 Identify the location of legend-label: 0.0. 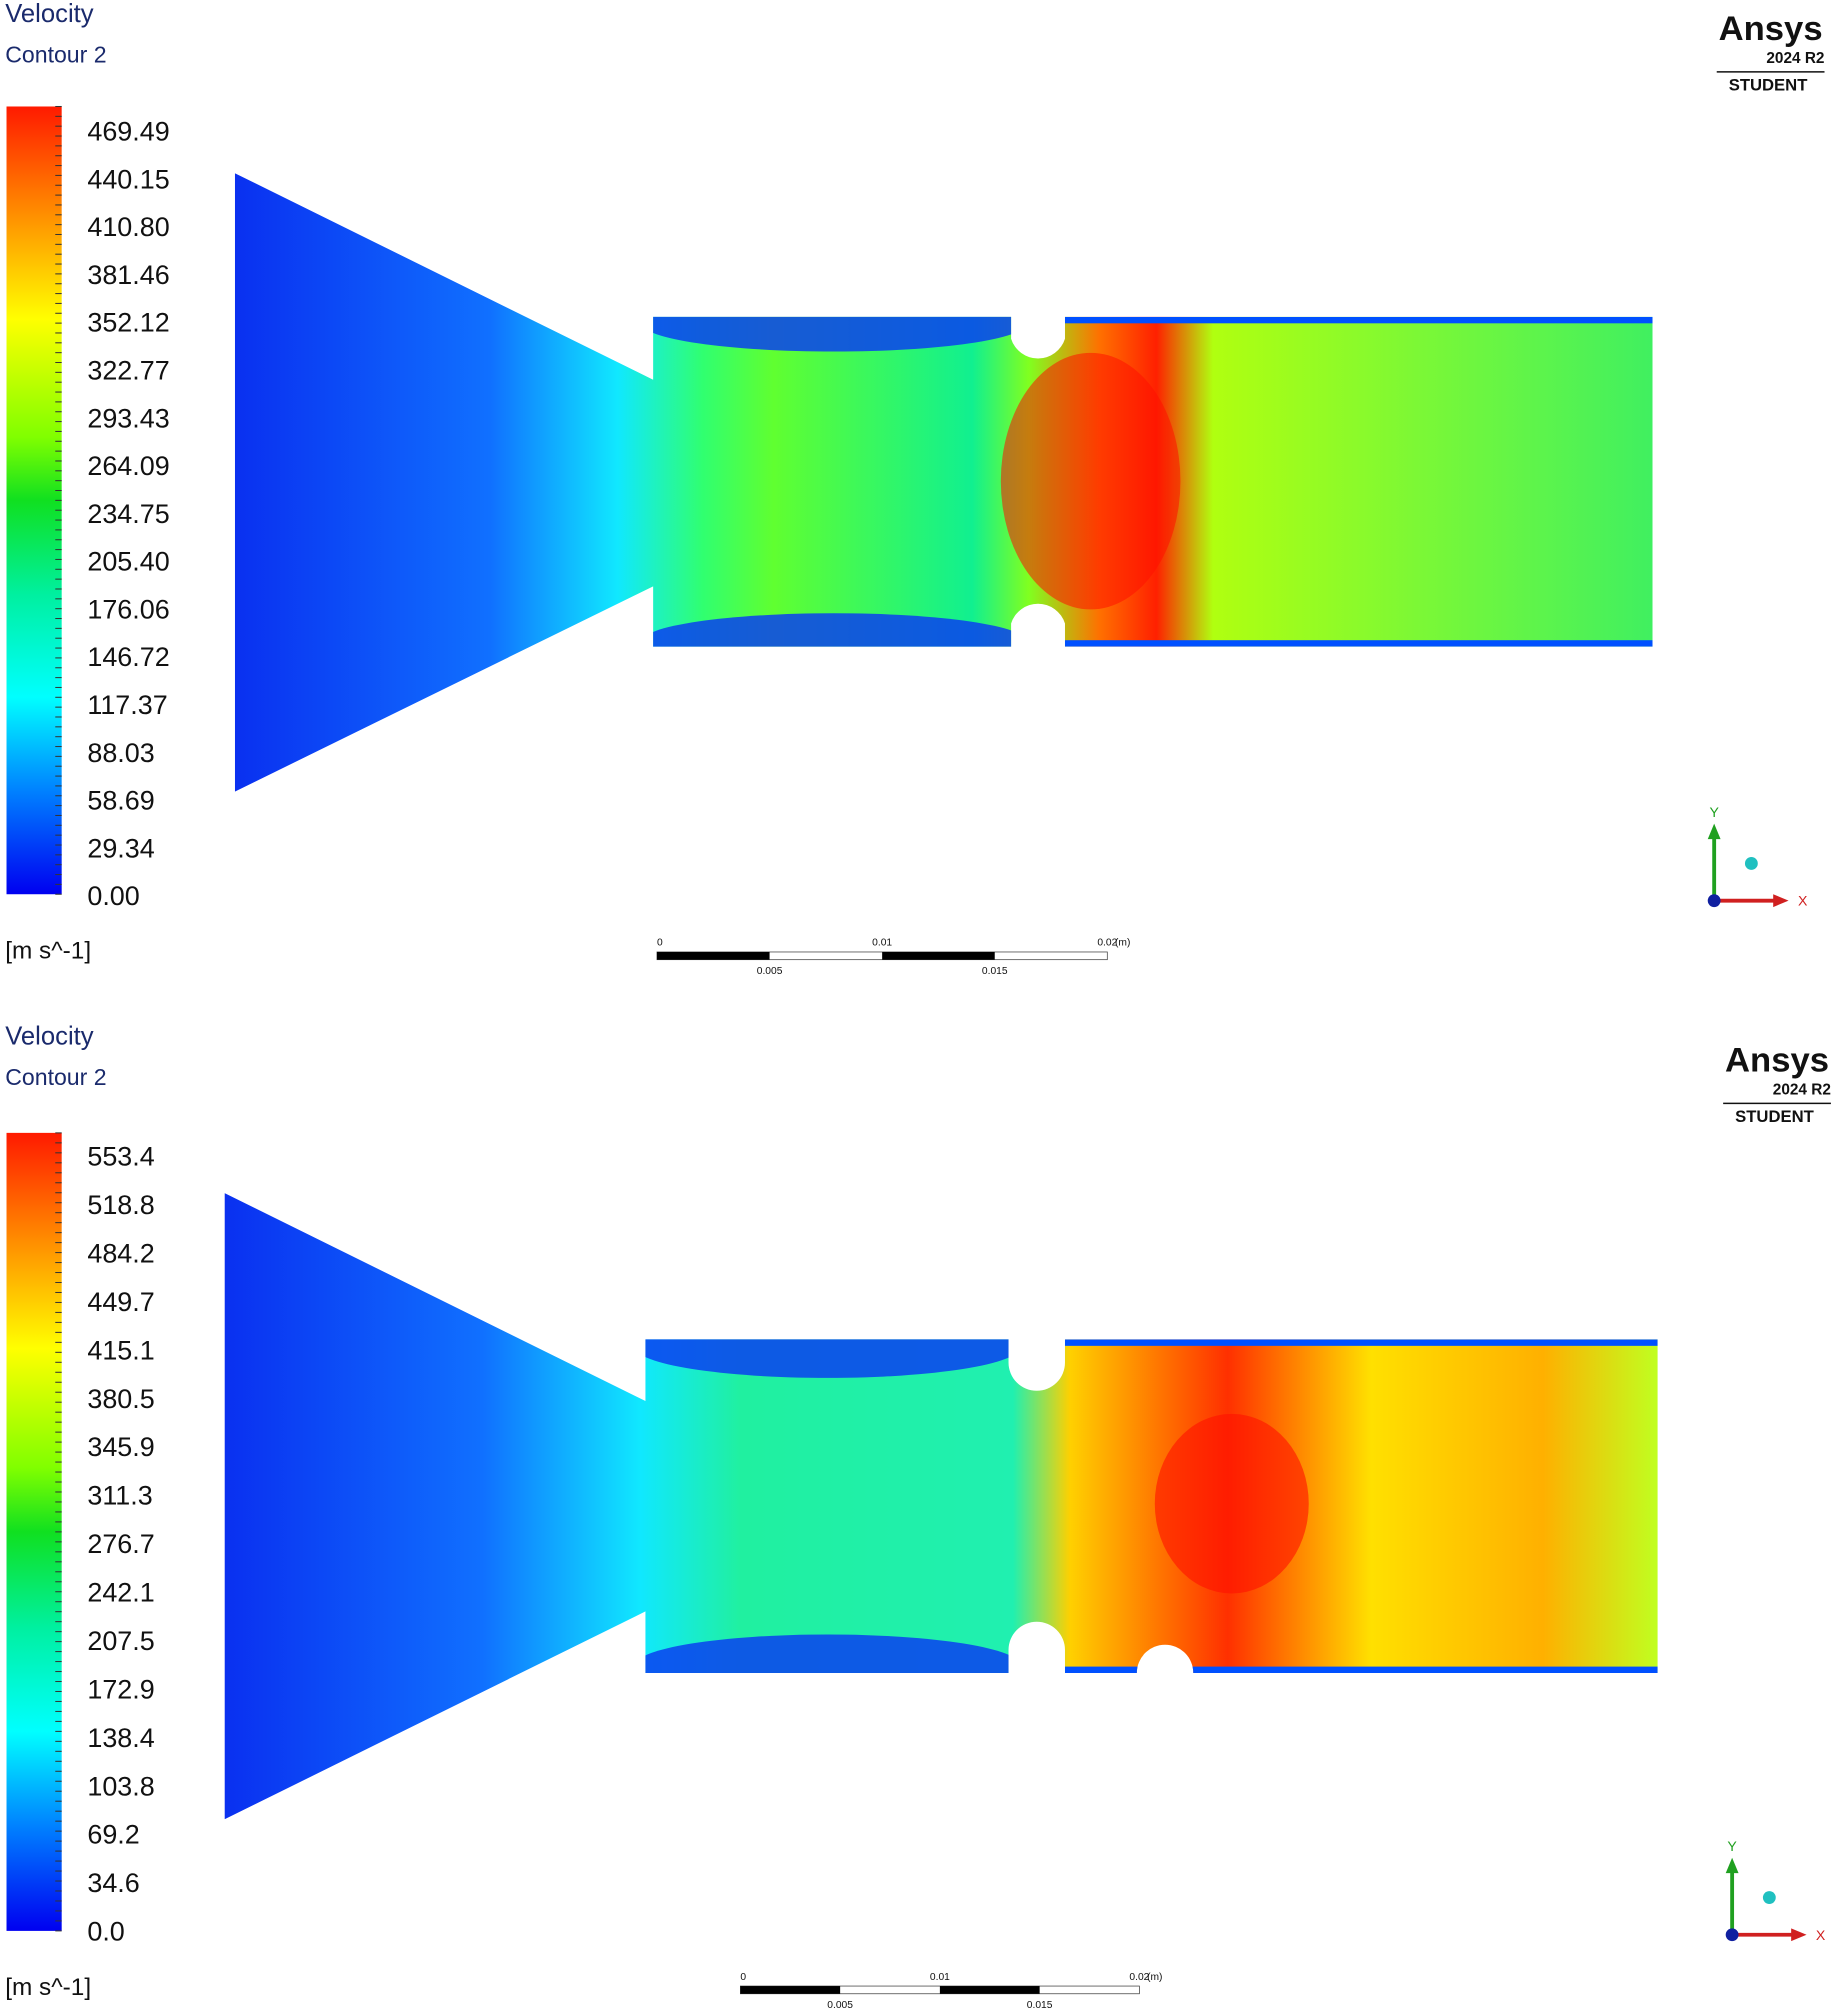
(105, 1932).